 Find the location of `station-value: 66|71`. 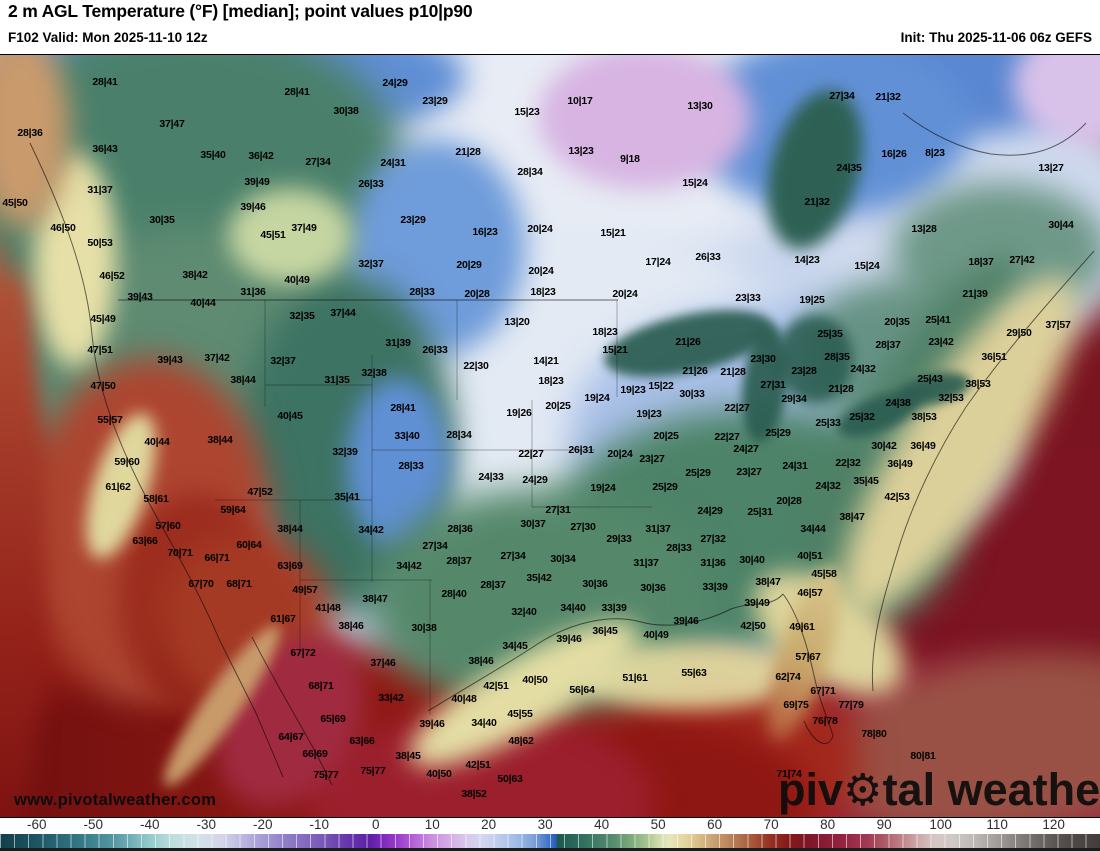

station-value: 66|71 is located at coordinates (217, 557).